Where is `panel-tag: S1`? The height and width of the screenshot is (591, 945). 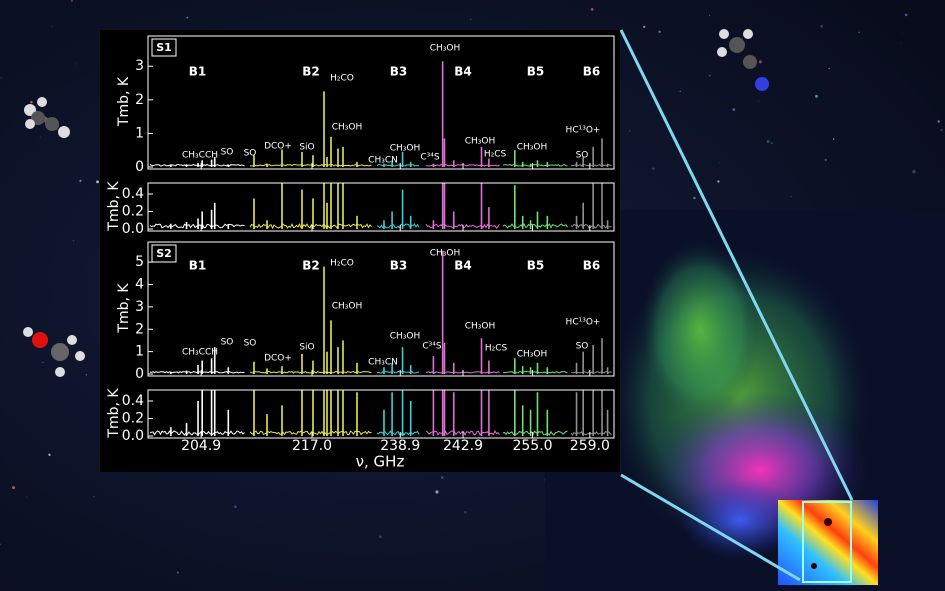
panel-tag: S1 is located at coordinates (164, 47).